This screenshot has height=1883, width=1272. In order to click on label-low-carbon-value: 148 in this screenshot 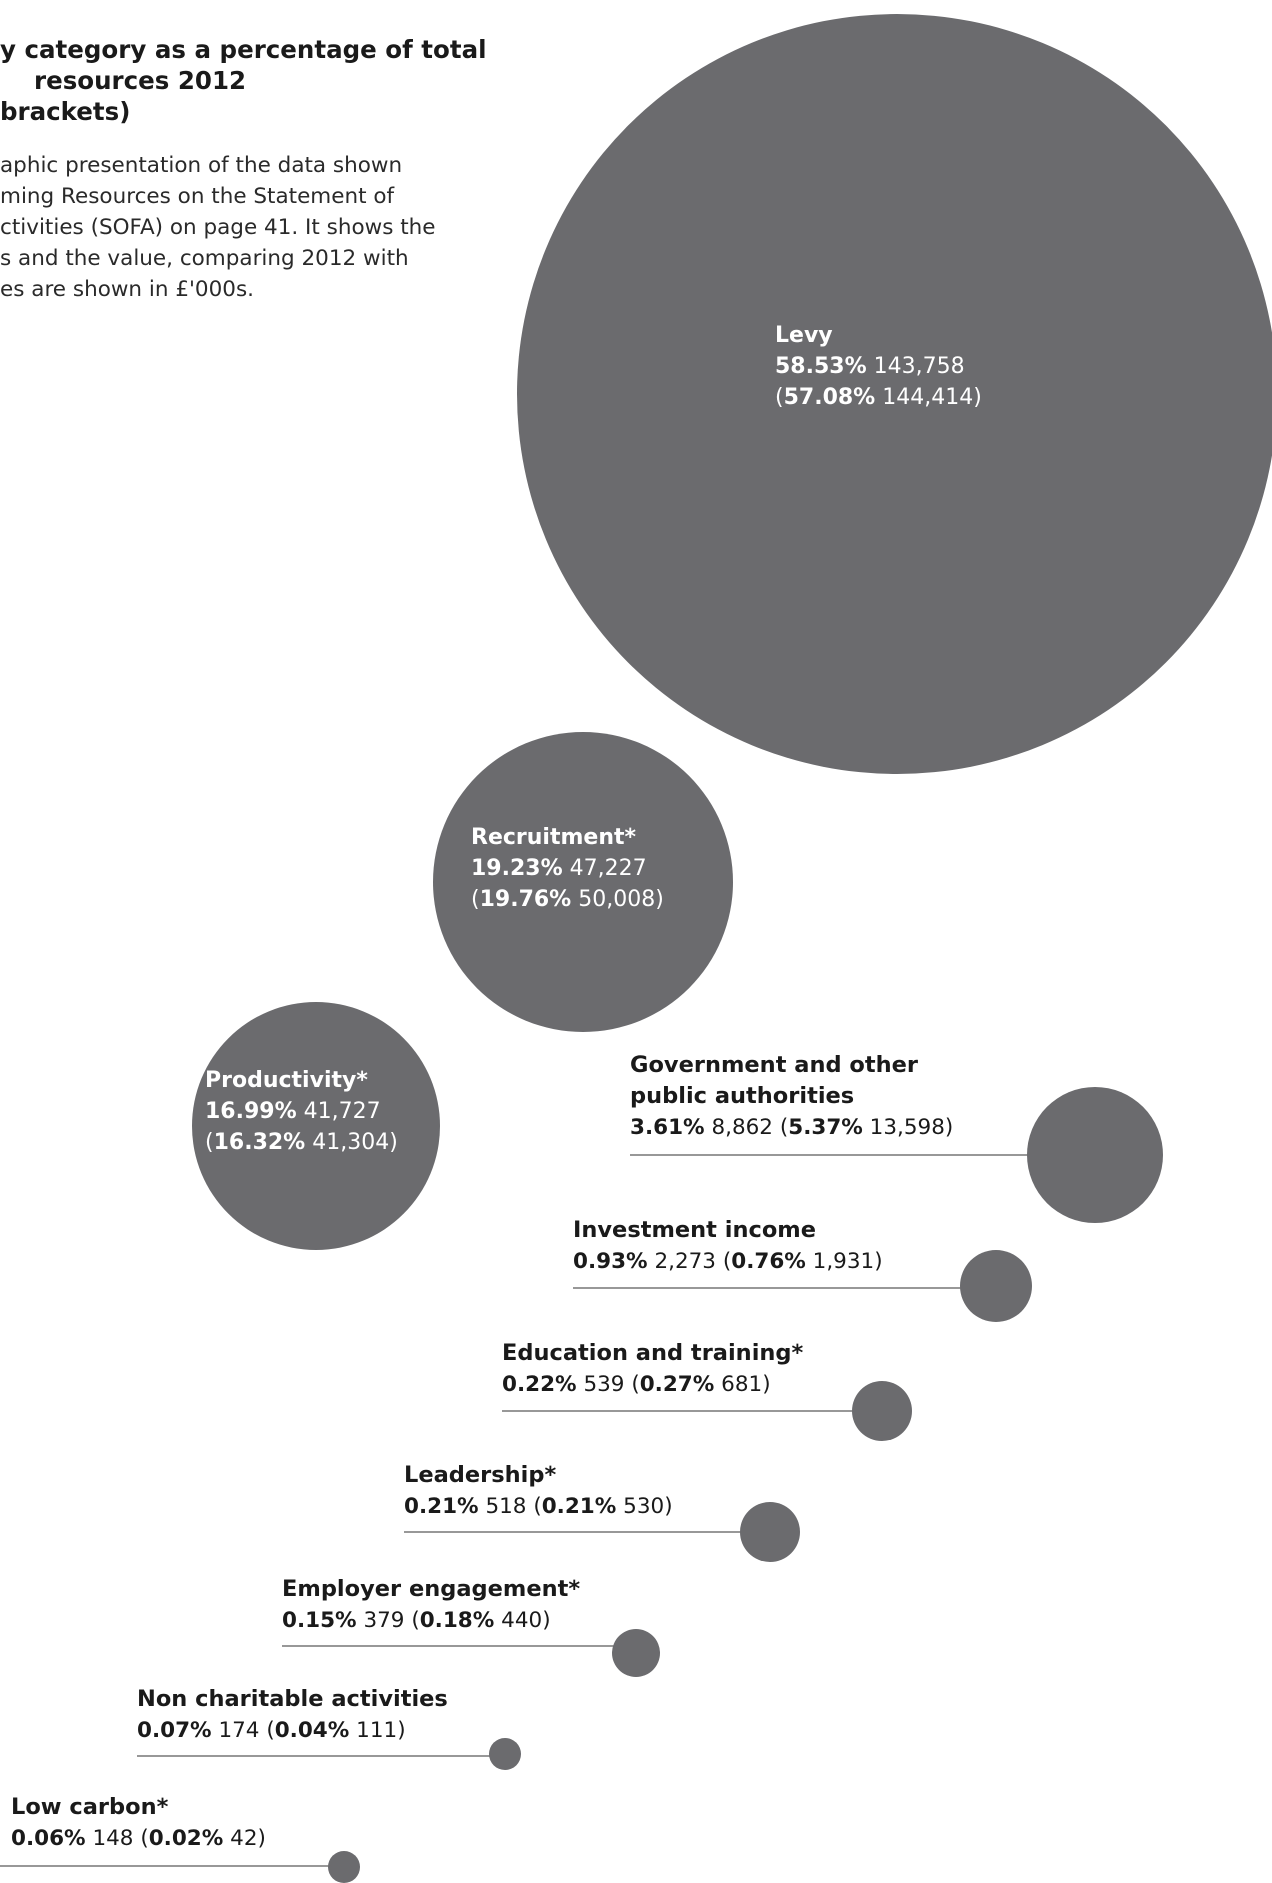, I will do `click(113, 1838)`.